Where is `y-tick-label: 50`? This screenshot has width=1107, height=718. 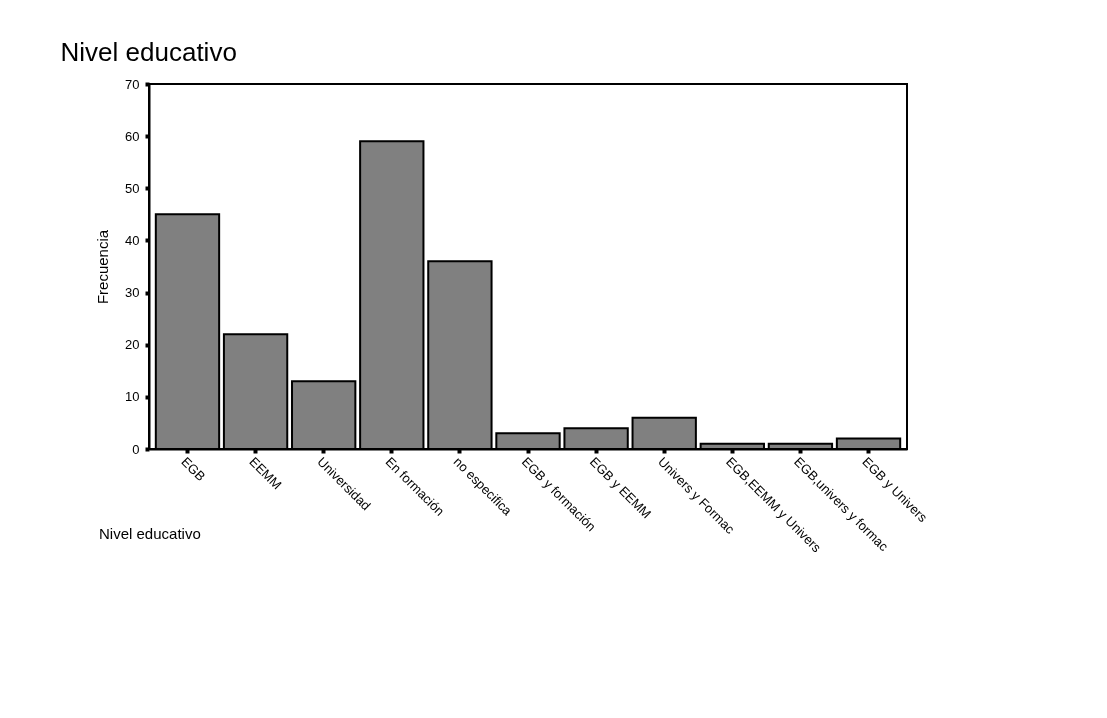
y-tick-label: 50 is located at coordinates (132, 188).